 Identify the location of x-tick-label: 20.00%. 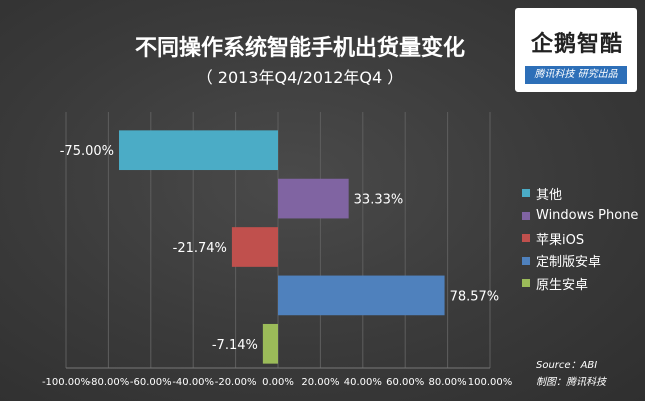
(320, 382).